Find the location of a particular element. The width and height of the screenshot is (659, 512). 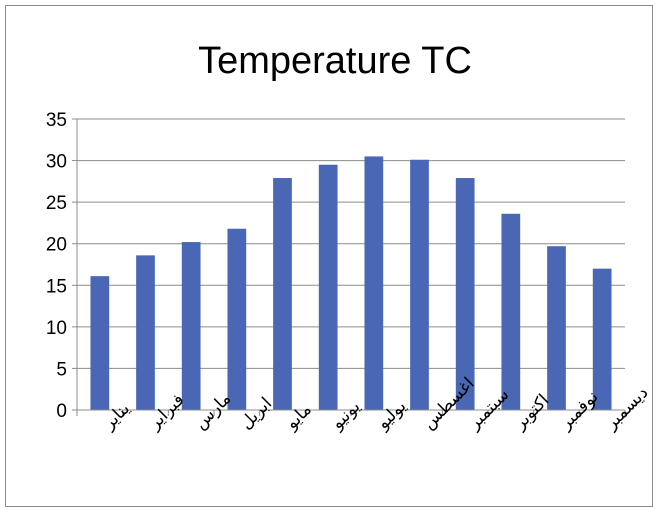

y-tick-label: 15 is located at coordinates (56, 286).